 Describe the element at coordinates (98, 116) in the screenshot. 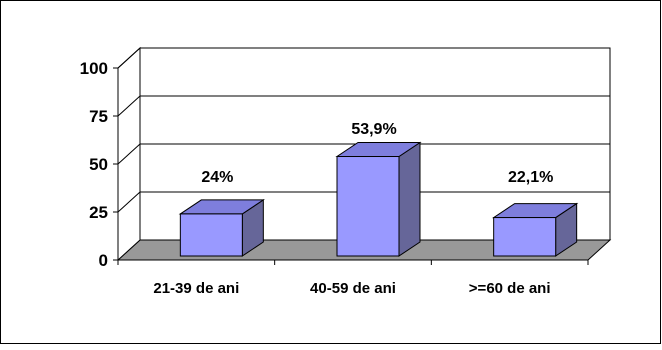

I see `y-tick-label: 75` at that location.